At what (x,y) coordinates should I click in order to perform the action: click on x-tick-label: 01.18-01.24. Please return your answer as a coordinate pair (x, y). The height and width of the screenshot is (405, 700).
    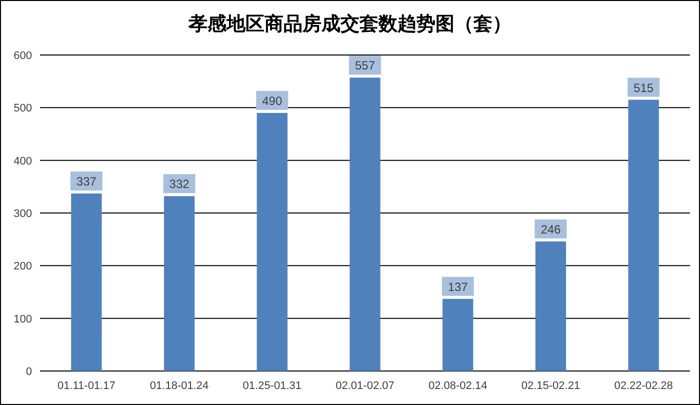
    Looking at the image, I should click on (179, 386).